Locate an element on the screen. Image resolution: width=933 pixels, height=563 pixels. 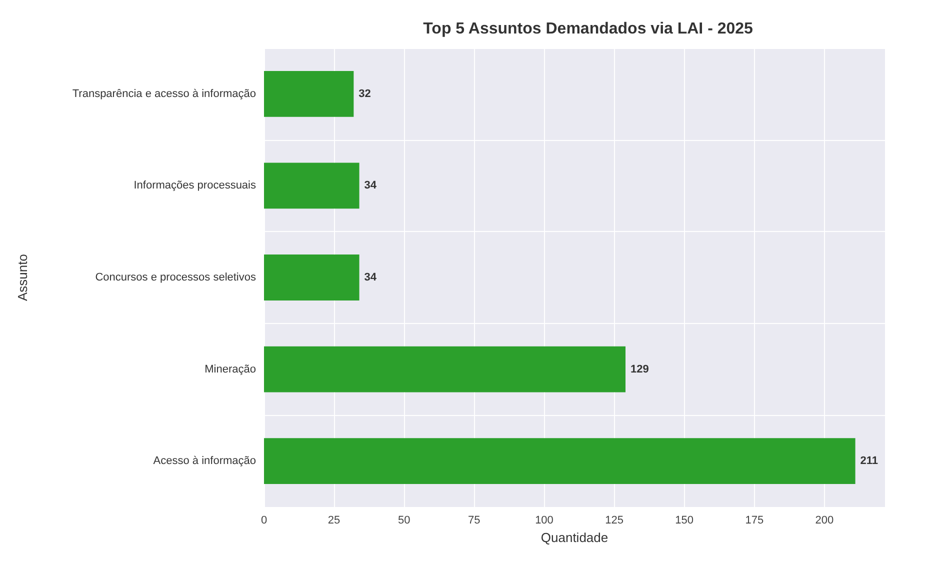
x-tick-label: 200 is located at coordinates (824, 520).